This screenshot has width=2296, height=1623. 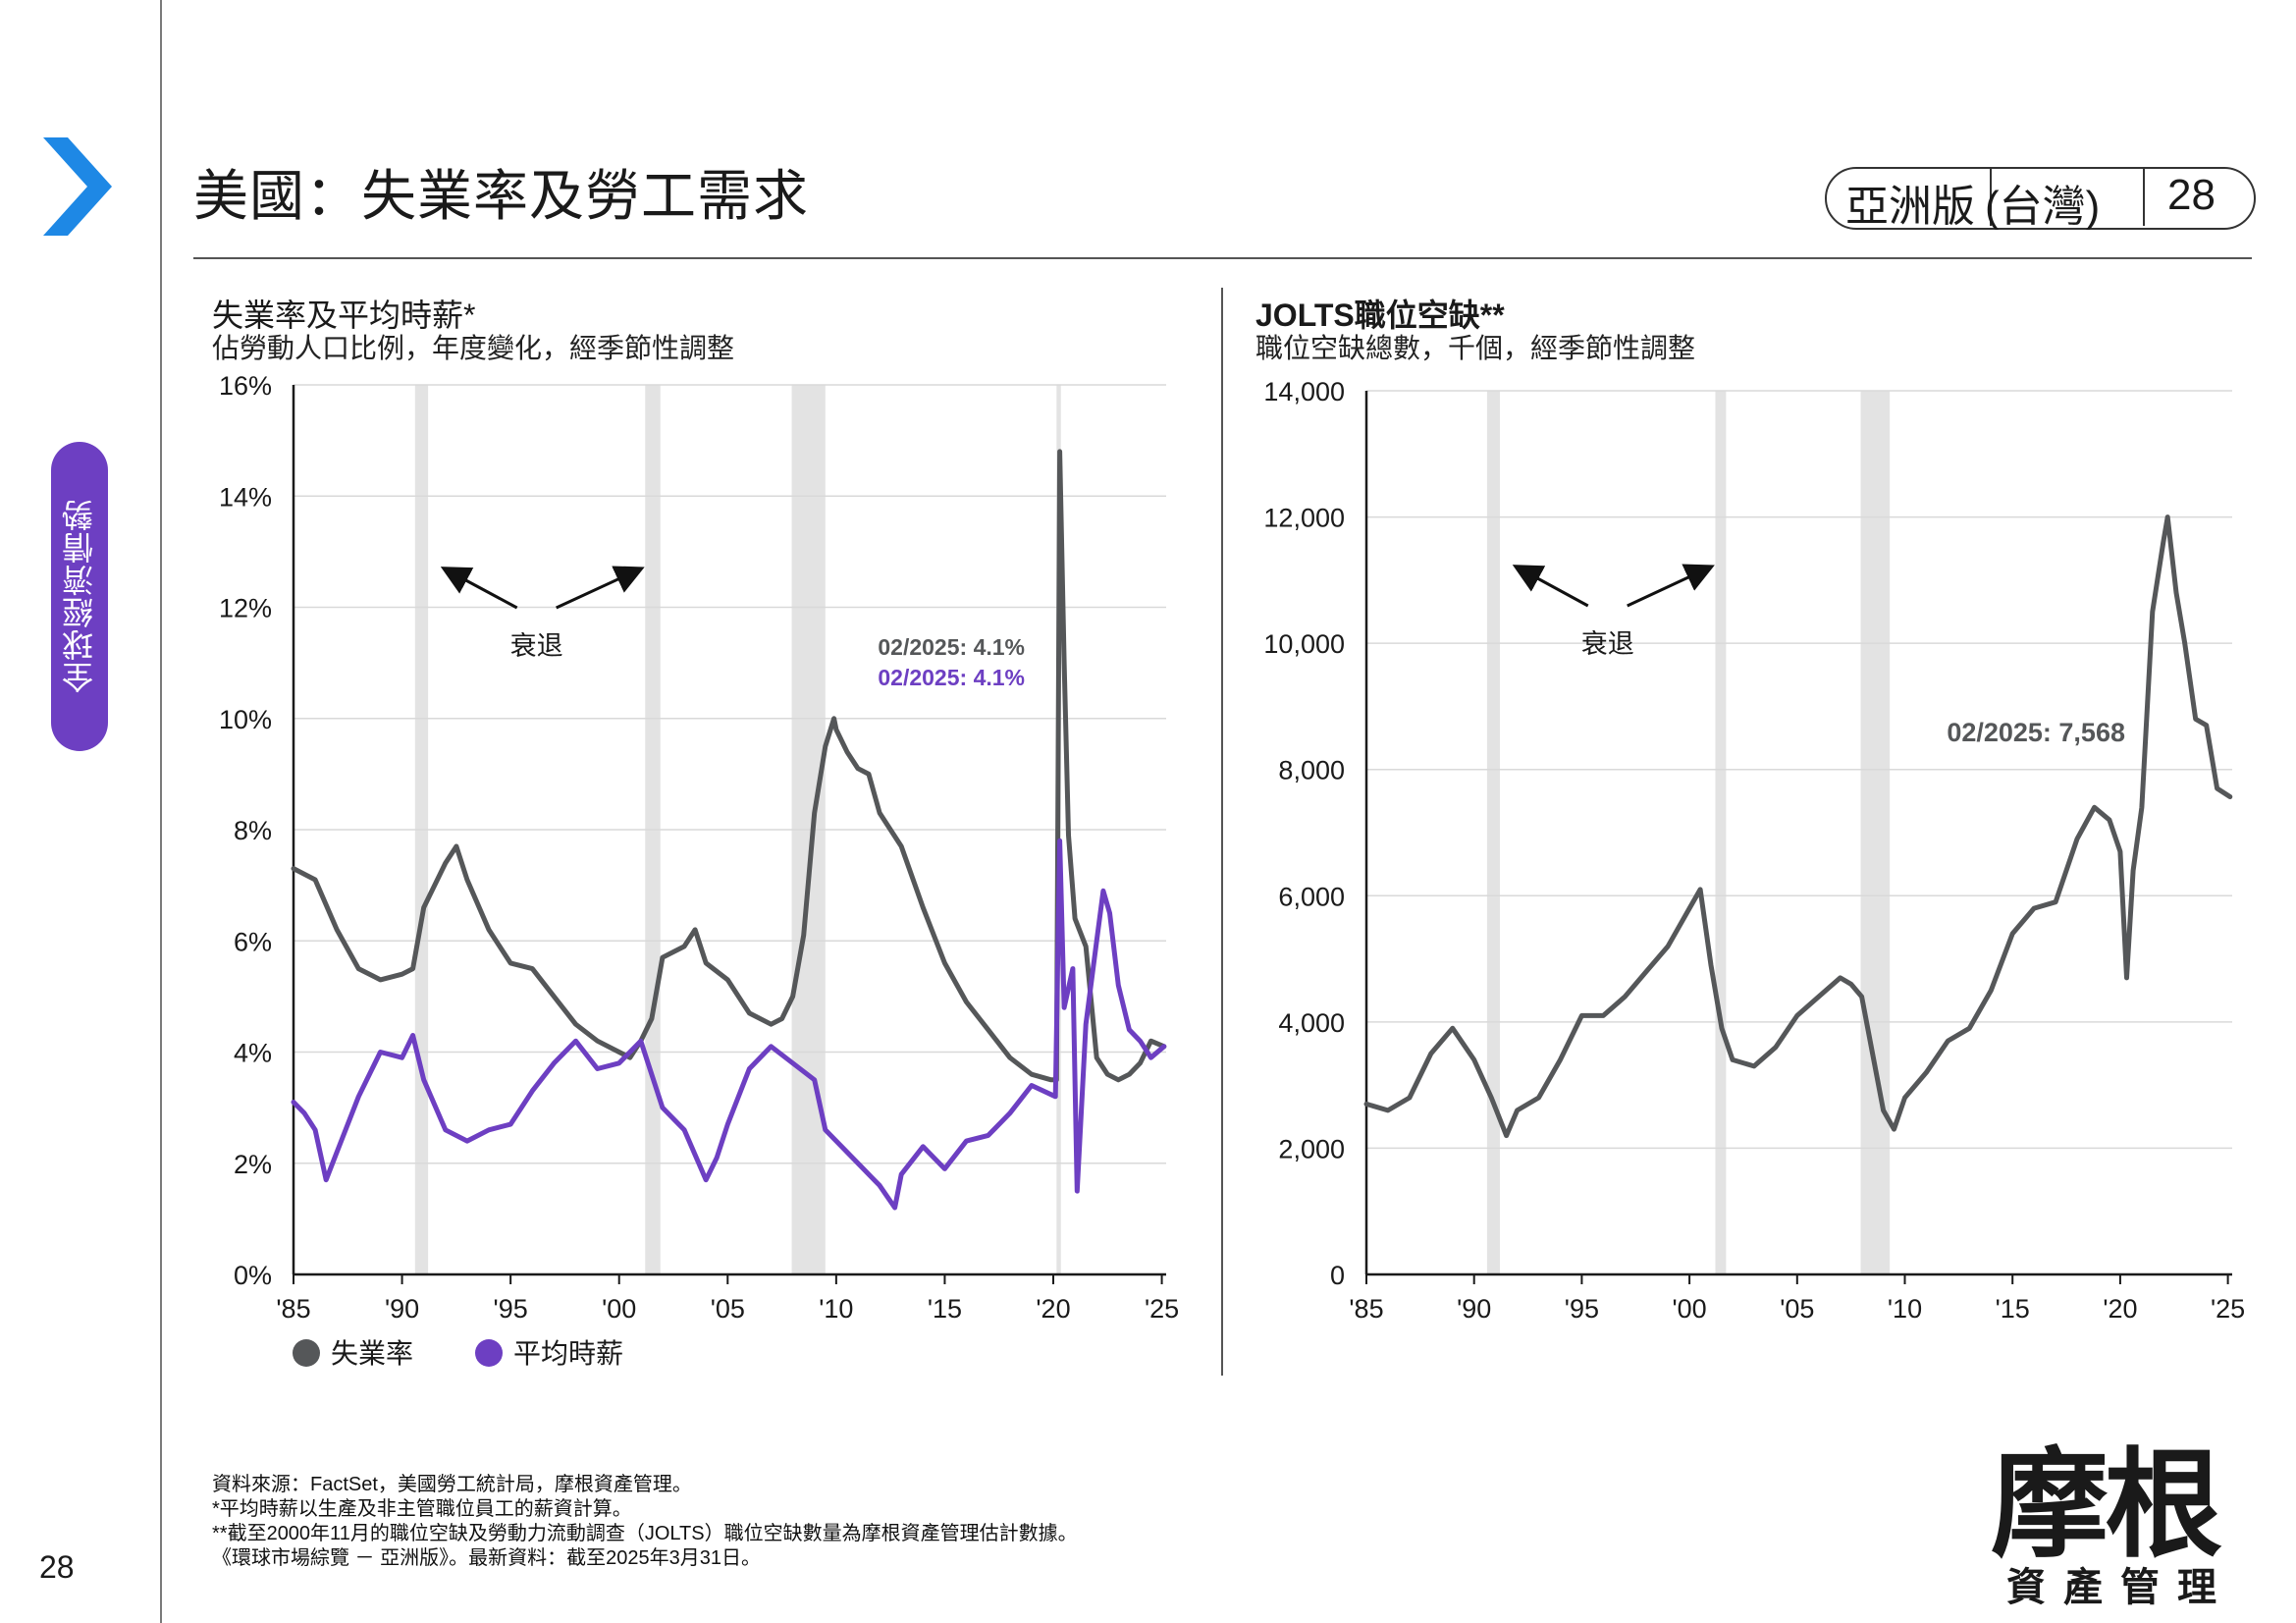 What do you see at coordinates (2120, 1587) in the screenshot?
I see `logo-sub: 資產管理` at bounding box center [2120, 1587].